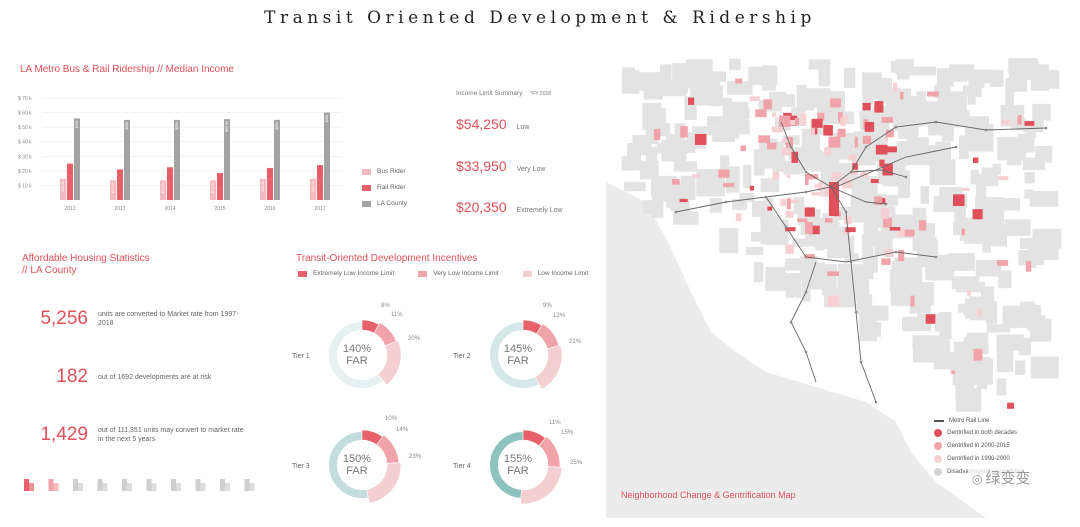 This screenshot has width=1080, height=527. What do you see at coordinates (25, 128) in the screenshot?
I see `y-tick-label: $ 50 k` at bounding box center [25, 128].